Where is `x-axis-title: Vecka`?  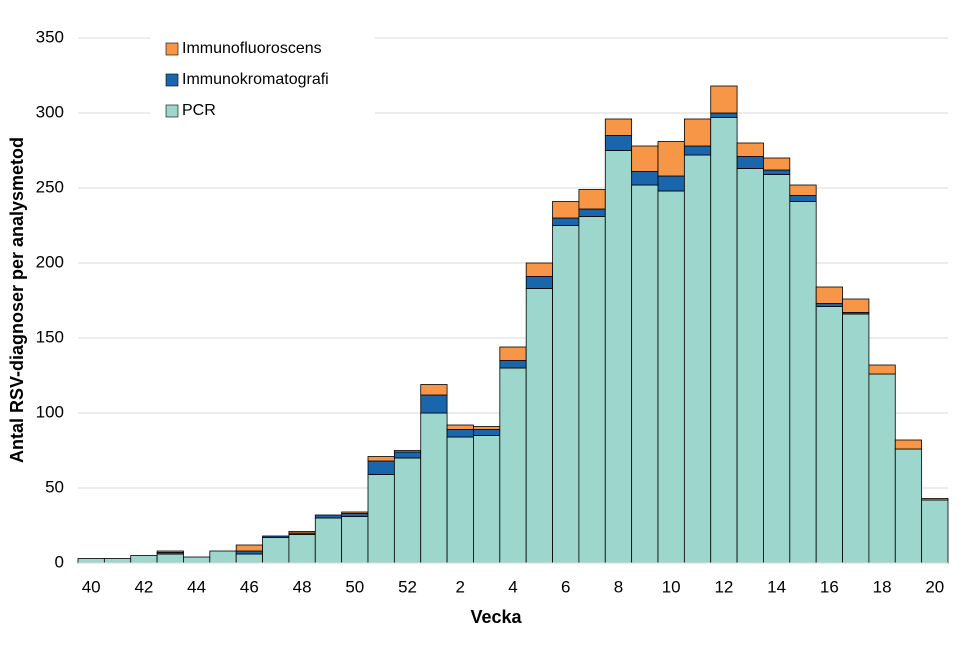
x-axis-title: Vecka is located at coordinates (496, 617).